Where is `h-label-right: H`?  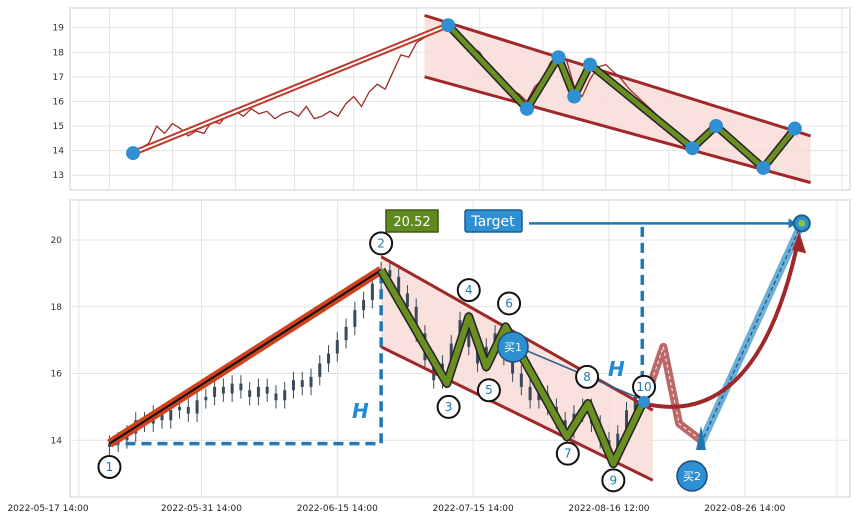 h-label-right: H is located at coordinates (616, 369).